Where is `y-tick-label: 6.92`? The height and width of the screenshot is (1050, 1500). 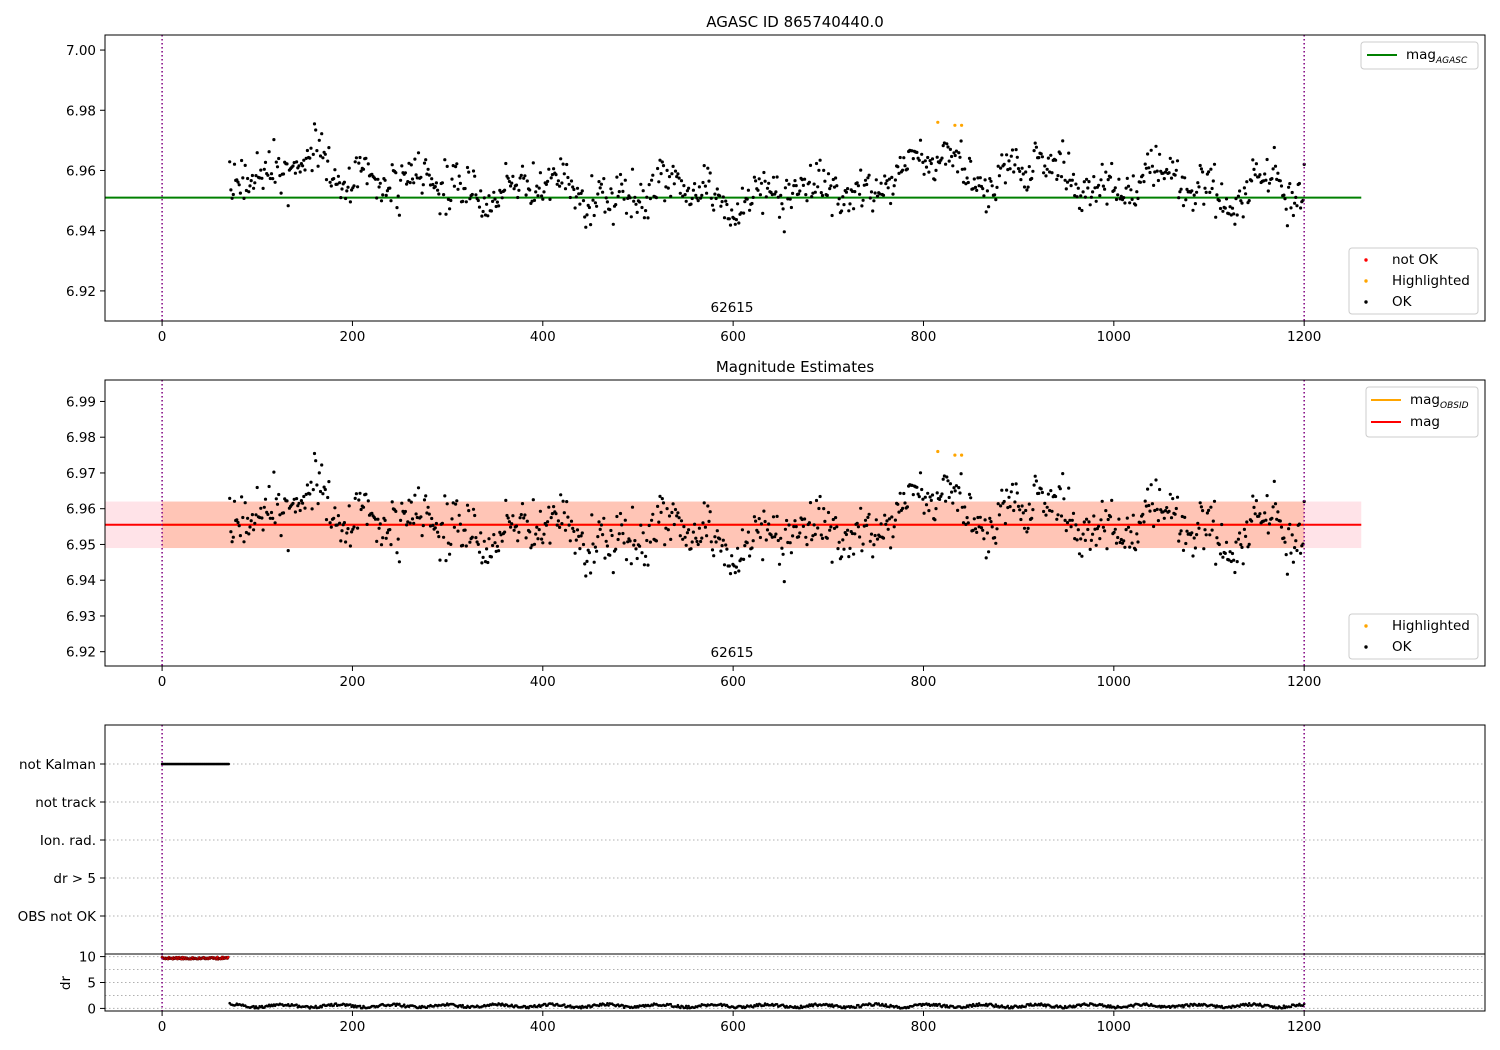
y-tick-label: 6.92 is located at coordinates (81, 653).